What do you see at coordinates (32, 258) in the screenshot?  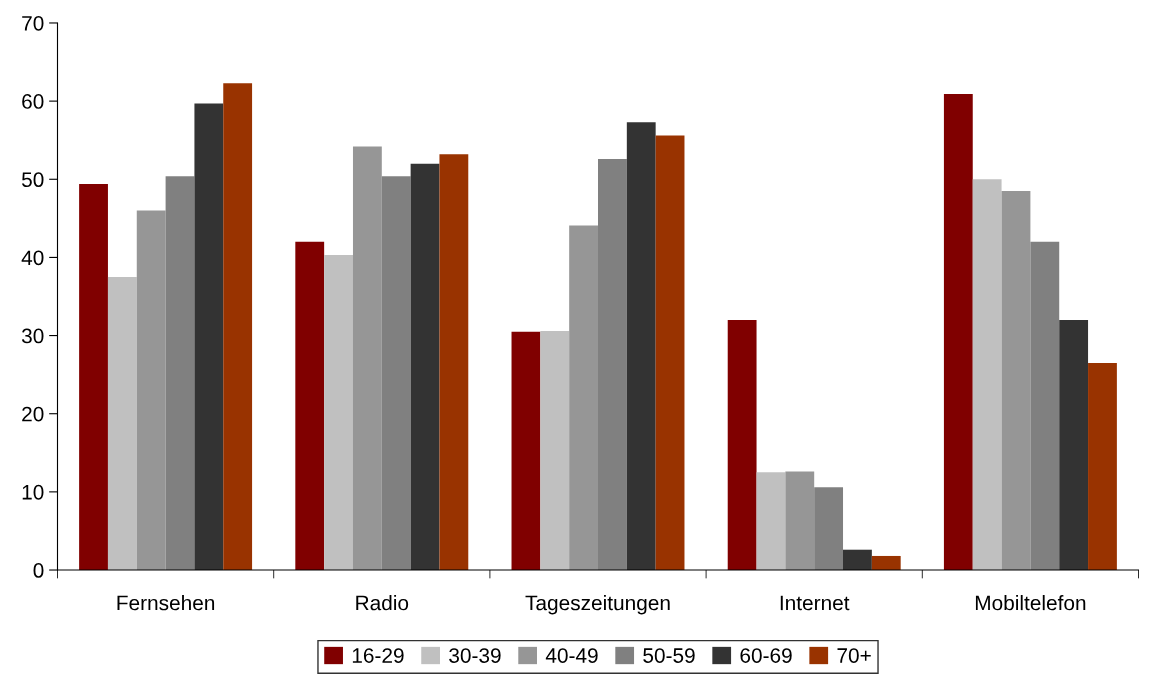 I see `y-tick-label: 40` at bounding box center [32, 258].